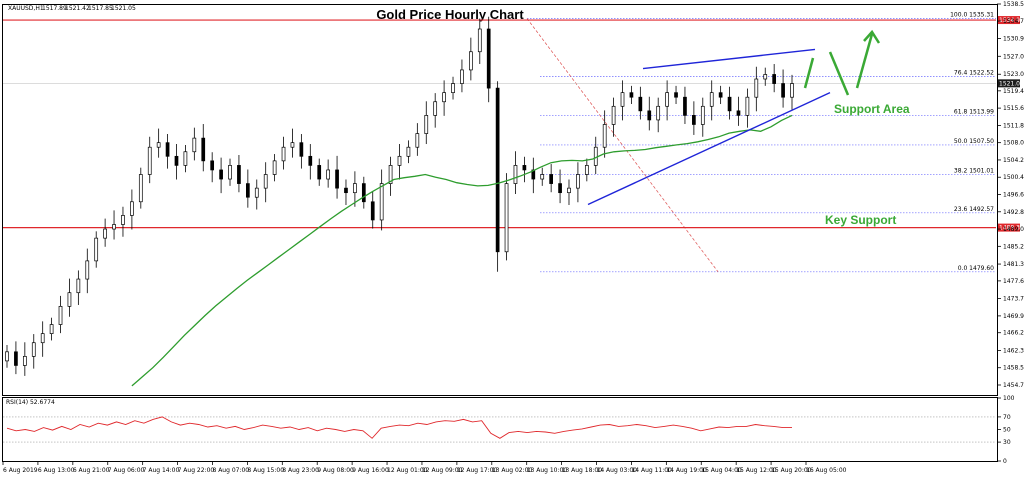 The width and height of the screenshot is (1024, 479). I want to click on price-tick-label: 1473.70, so click(1013, 299).